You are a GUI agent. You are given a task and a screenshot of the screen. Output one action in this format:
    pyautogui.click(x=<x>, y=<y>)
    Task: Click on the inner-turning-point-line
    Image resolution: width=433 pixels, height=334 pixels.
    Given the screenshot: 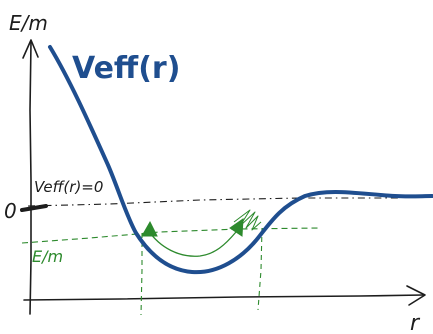 What is the action you would take?
    pyautogui.click(x=141, y=274)
    